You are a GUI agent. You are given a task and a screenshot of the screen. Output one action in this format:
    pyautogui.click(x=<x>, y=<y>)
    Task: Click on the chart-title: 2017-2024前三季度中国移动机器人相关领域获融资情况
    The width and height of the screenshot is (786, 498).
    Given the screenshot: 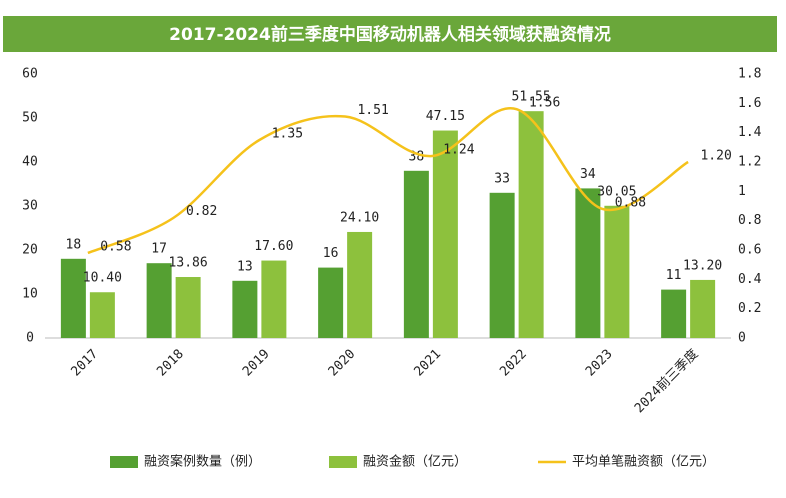 What is the action you would take?
    pyautogui.click(x=390, y=34)
    